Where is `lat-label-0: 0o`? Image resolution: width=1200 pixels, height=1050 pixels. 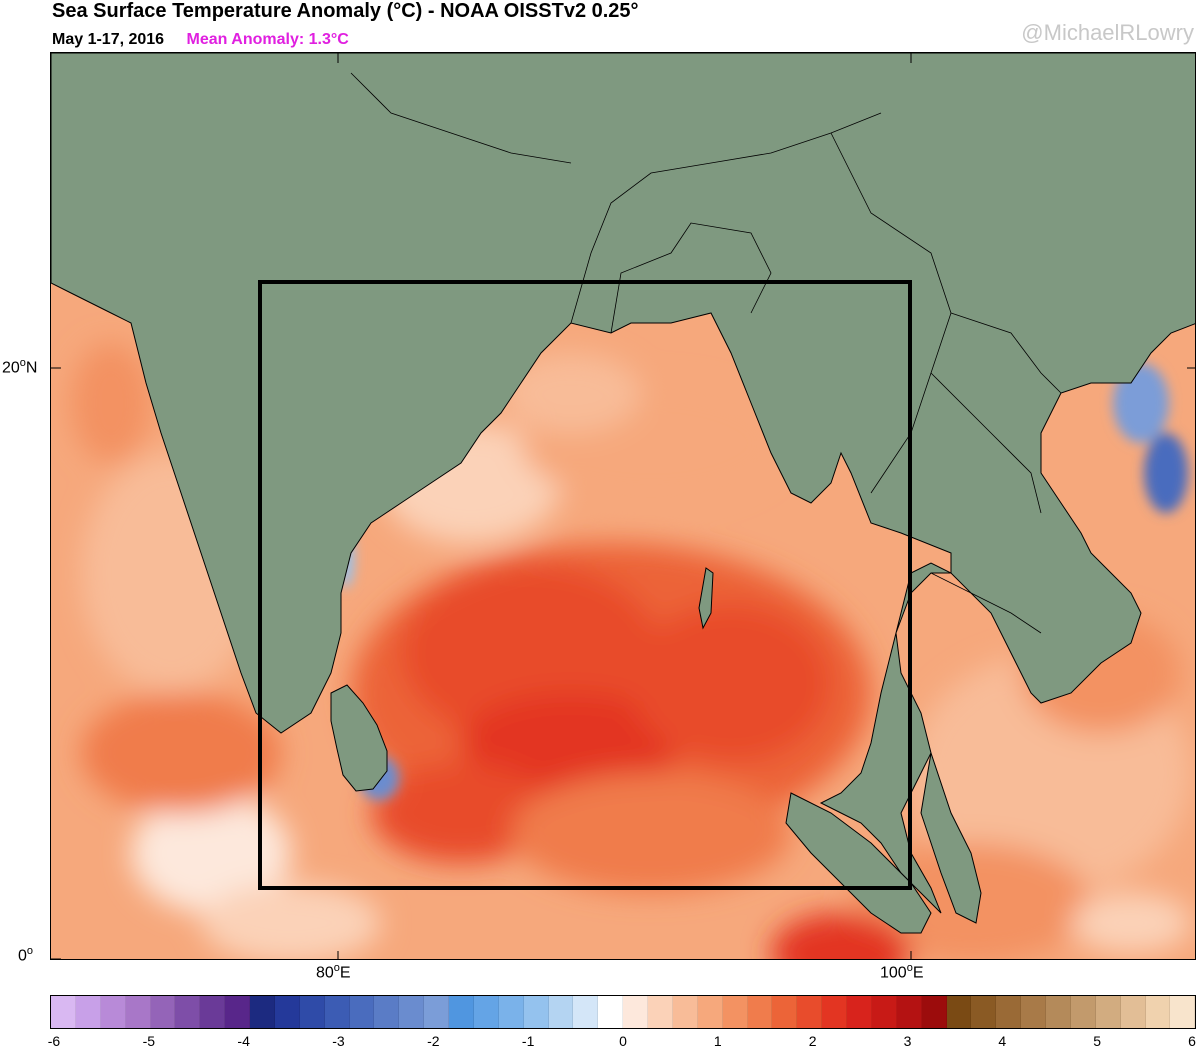
lat-label-0: 0o is located at coordinates (26, 955).